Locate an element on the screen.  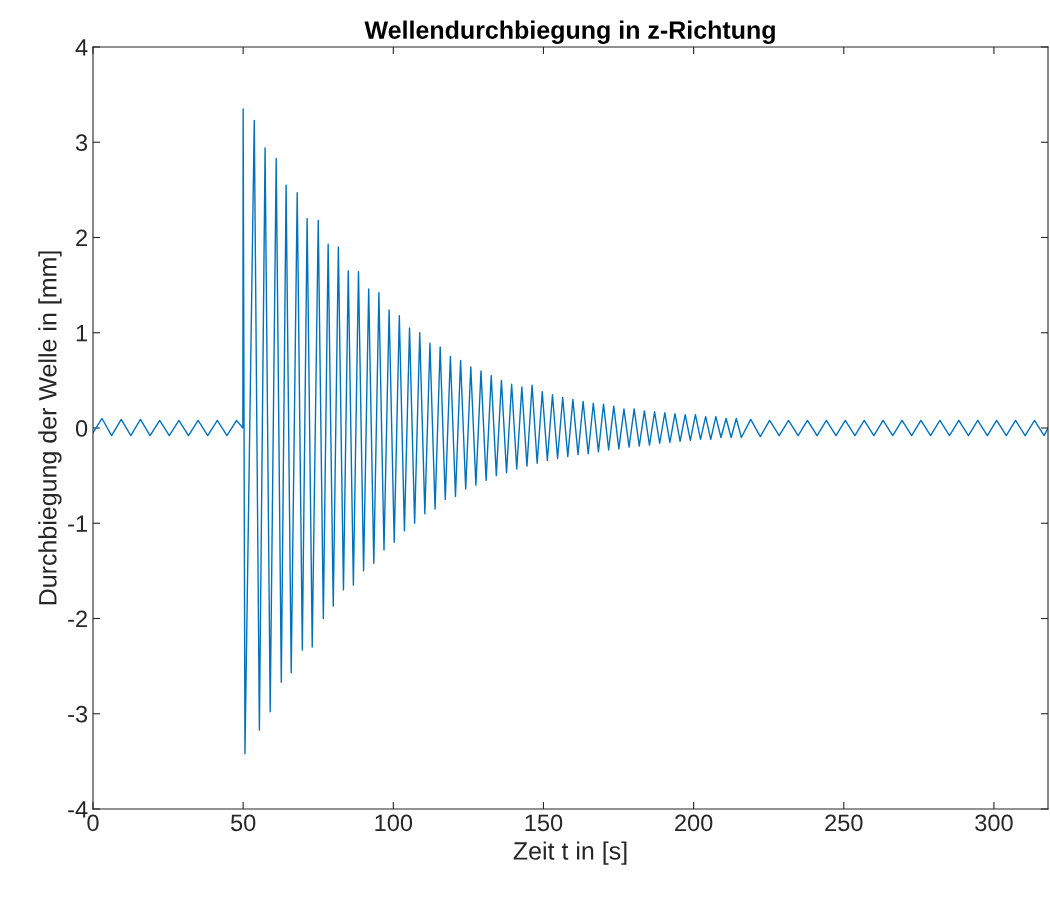
y-tick-label: 0 is located at coordinates (81, 428).